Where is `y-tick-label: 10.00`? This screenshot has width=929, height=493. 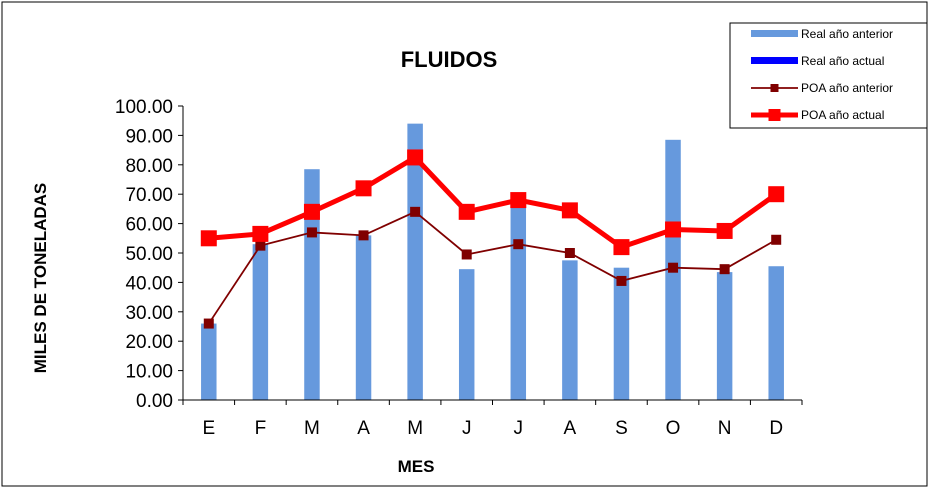 y-tick-label: 10.00 is located at coordinates (149, 372).